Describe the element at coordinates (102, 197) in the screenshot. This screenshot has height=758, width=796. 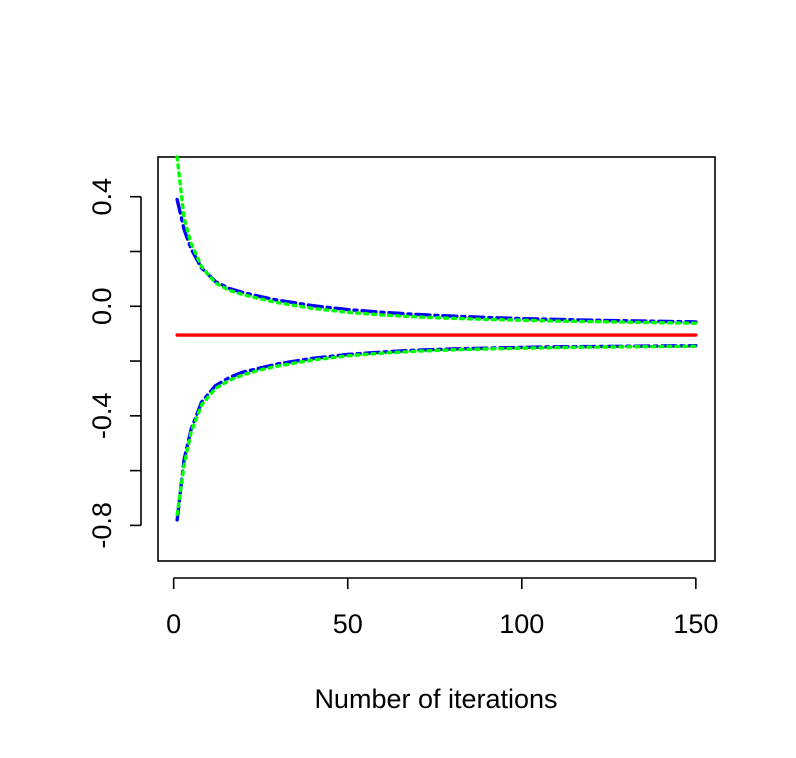
I see `y-tick-label: 0.4` at that location.